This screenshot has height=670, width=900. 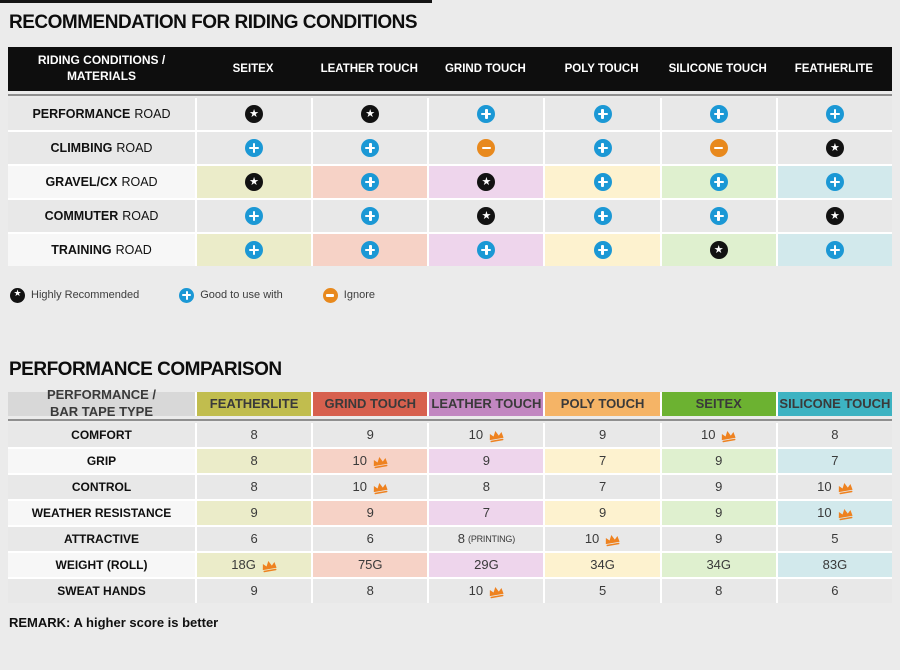 What do you see at coordinates (81, 249) in the screenshot?
I see `row-label-bold: TRAINING` at bounding box center [81, 249].